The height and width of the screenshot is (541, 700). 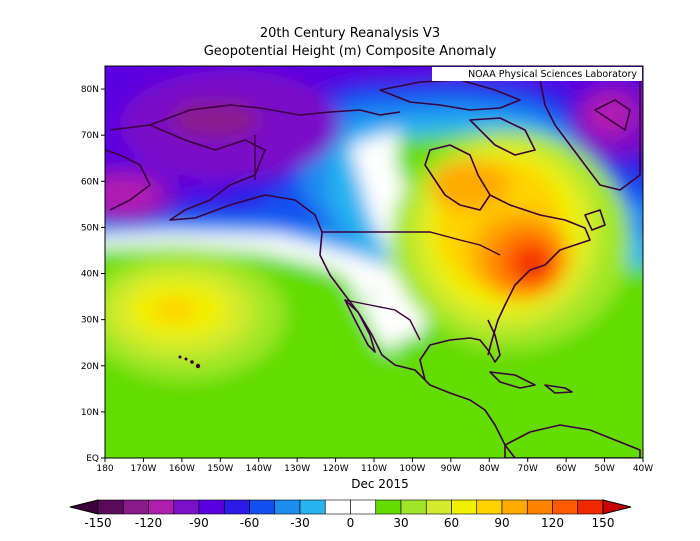 What do you see at coordinates (148, 523) in the screenshot?
I see `colorbar-label: -120` at bounding box center [148, 523].